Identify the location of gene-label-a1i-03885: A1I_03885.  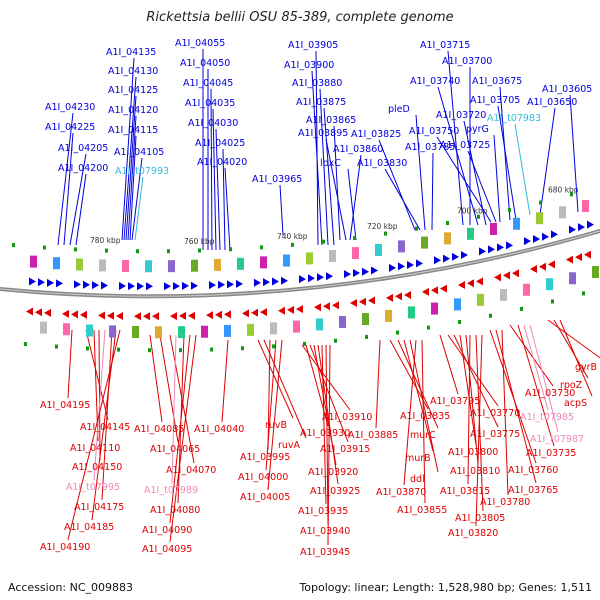
(373, 435).